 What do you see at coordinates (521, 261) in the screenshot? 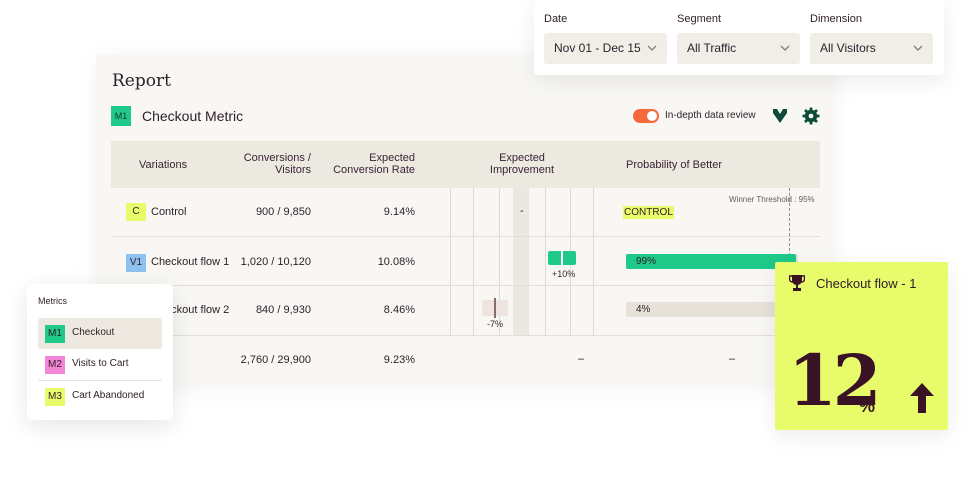
I see `control-band` at bounding box center [521, 261].